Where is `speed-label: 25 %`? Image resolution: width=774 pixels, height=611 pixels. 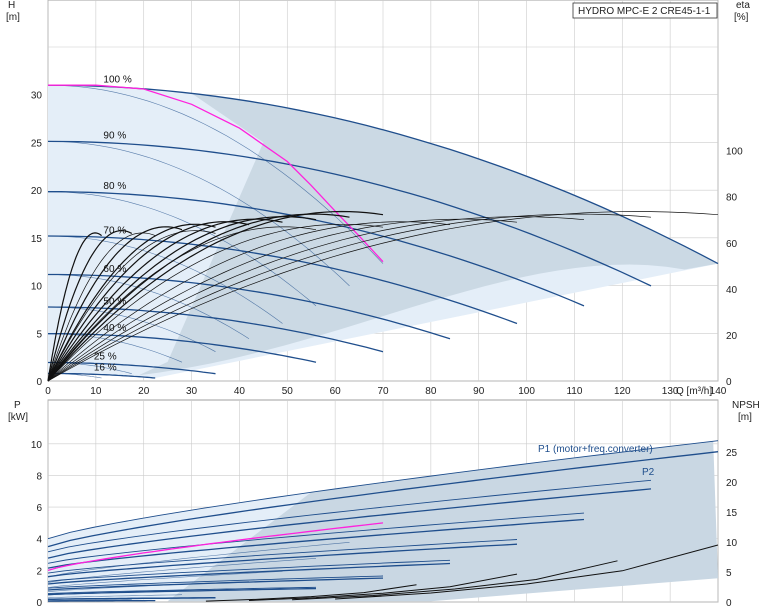 speed-label: 25 % is located at coordinates (105, 356).